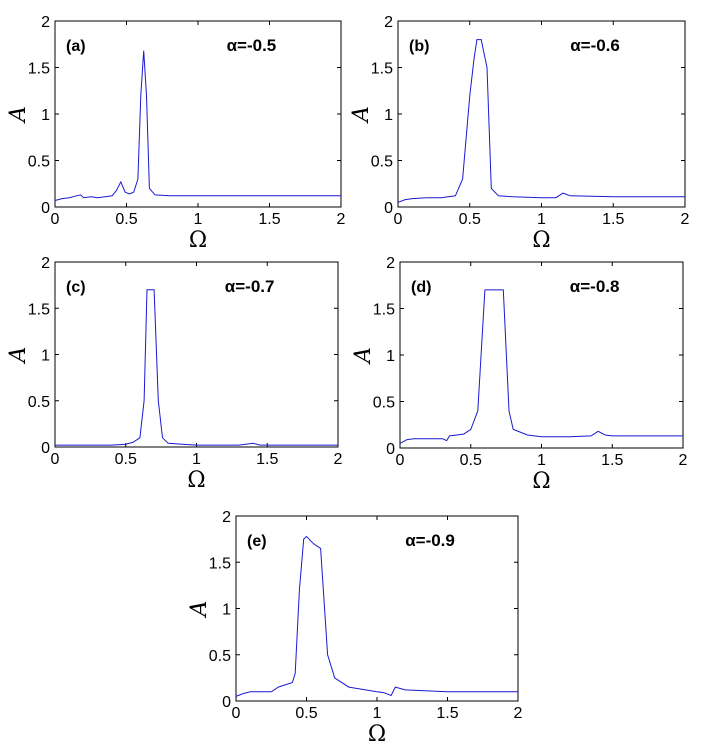  Describe the element at coordinates (257, 541) in the screenshot. I see `panel-label: (e)` at that location.